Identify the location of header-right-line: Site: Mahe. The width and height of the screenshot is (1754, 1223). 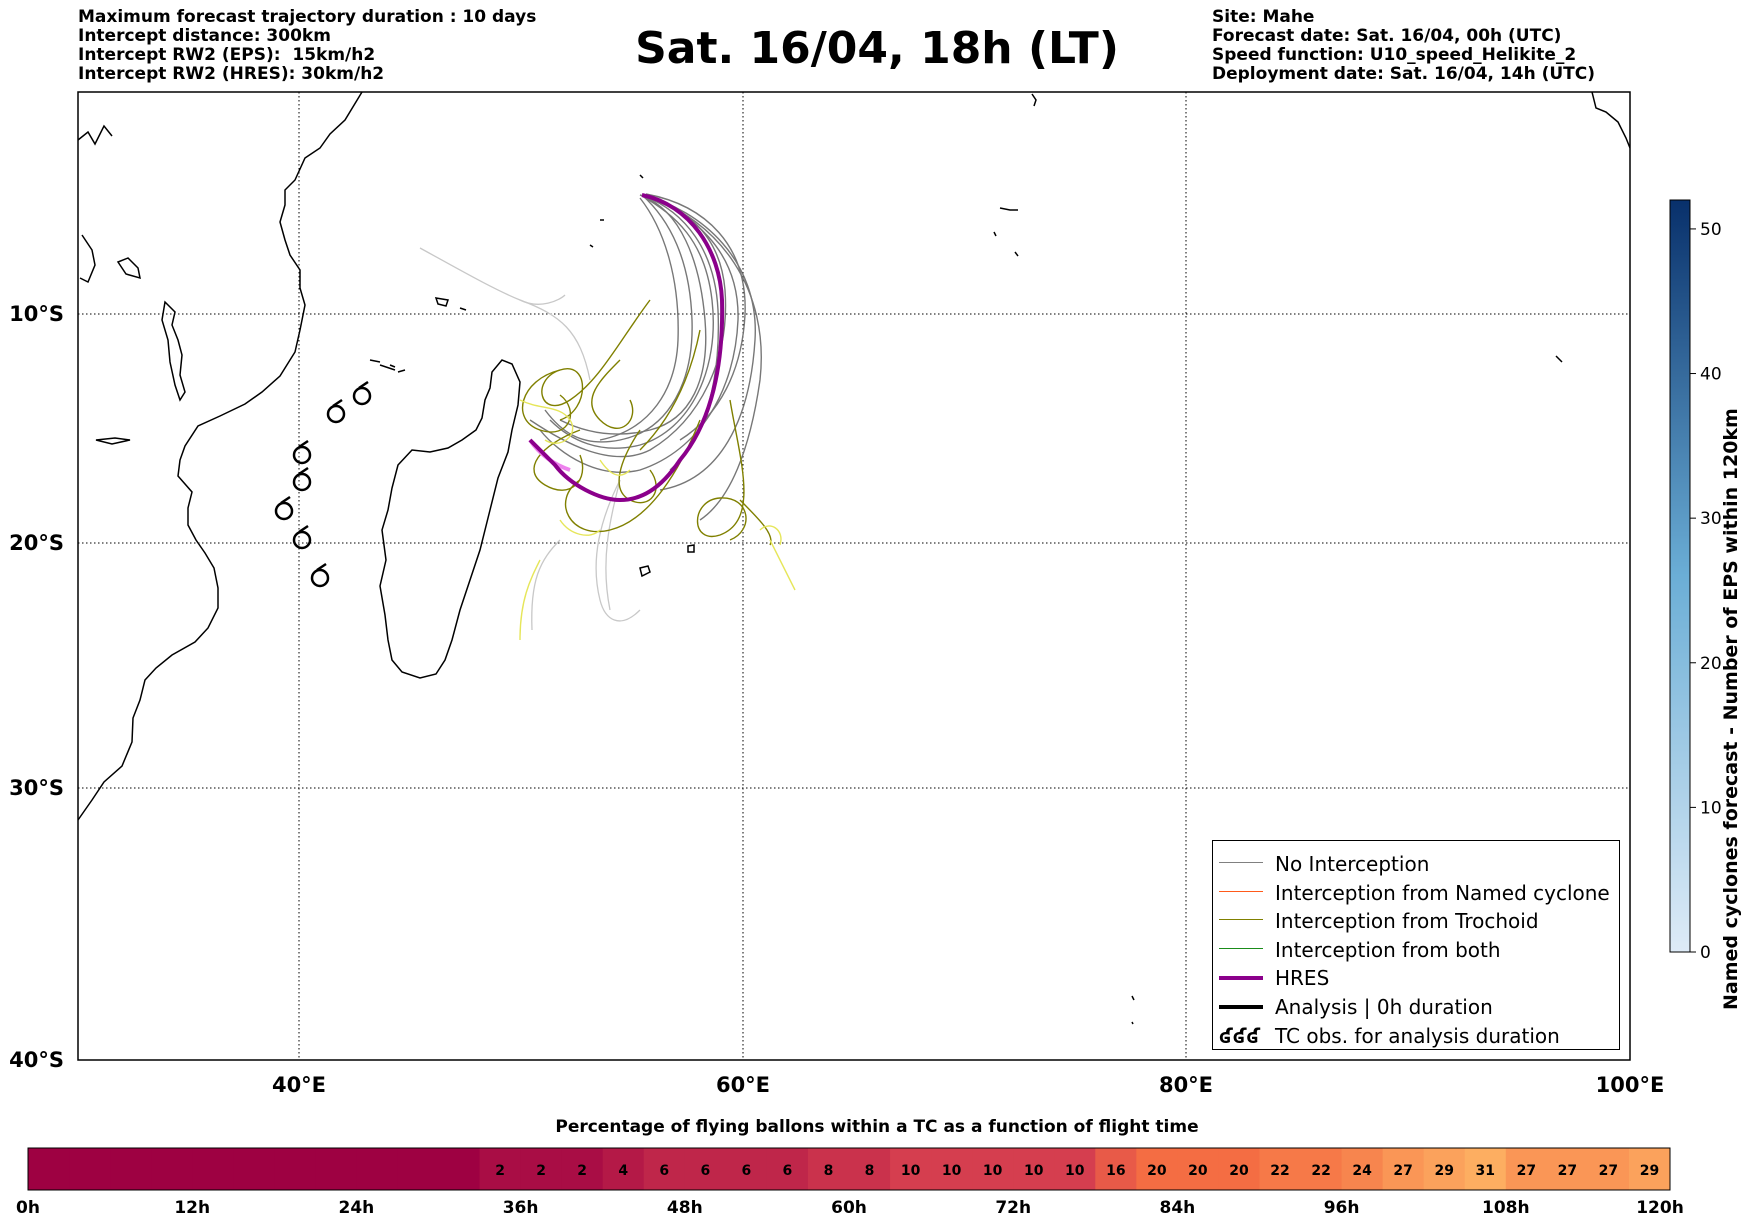
(1263, 17).